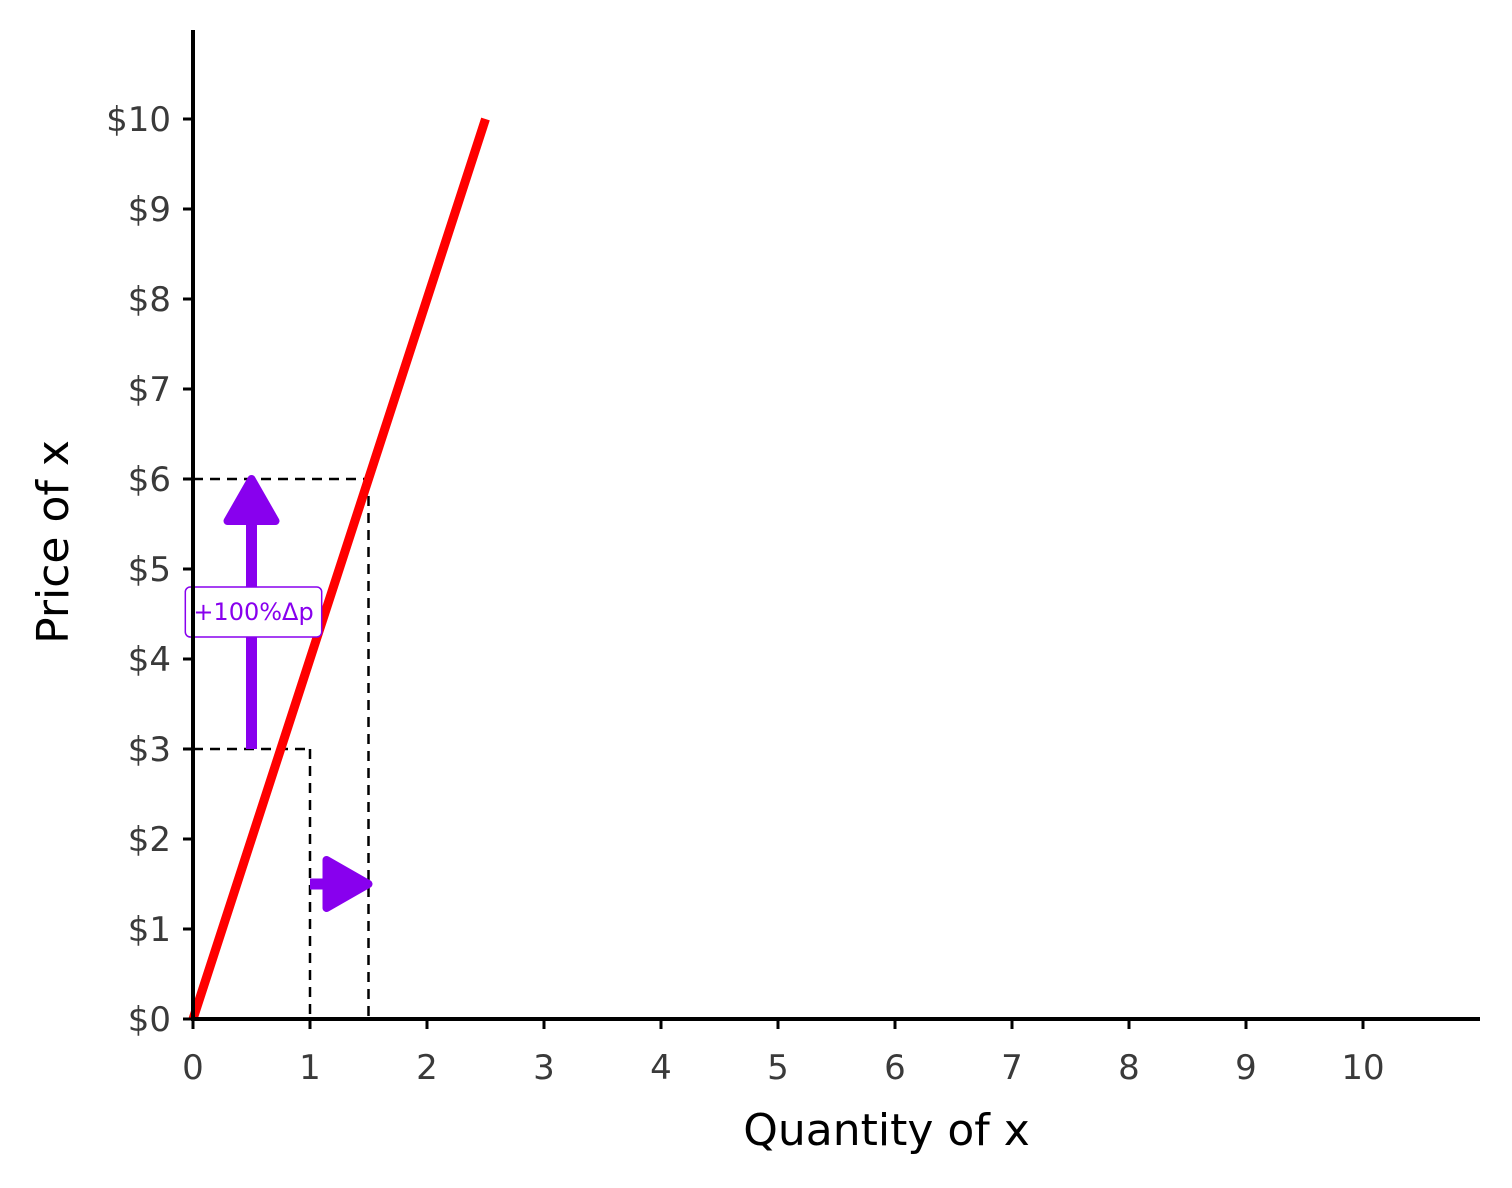 This screenshot has width=1512, height=1188. Describe the element at coordinates (193, 1068) in the screenshot. I see `x-tick-label: 0` at that location.